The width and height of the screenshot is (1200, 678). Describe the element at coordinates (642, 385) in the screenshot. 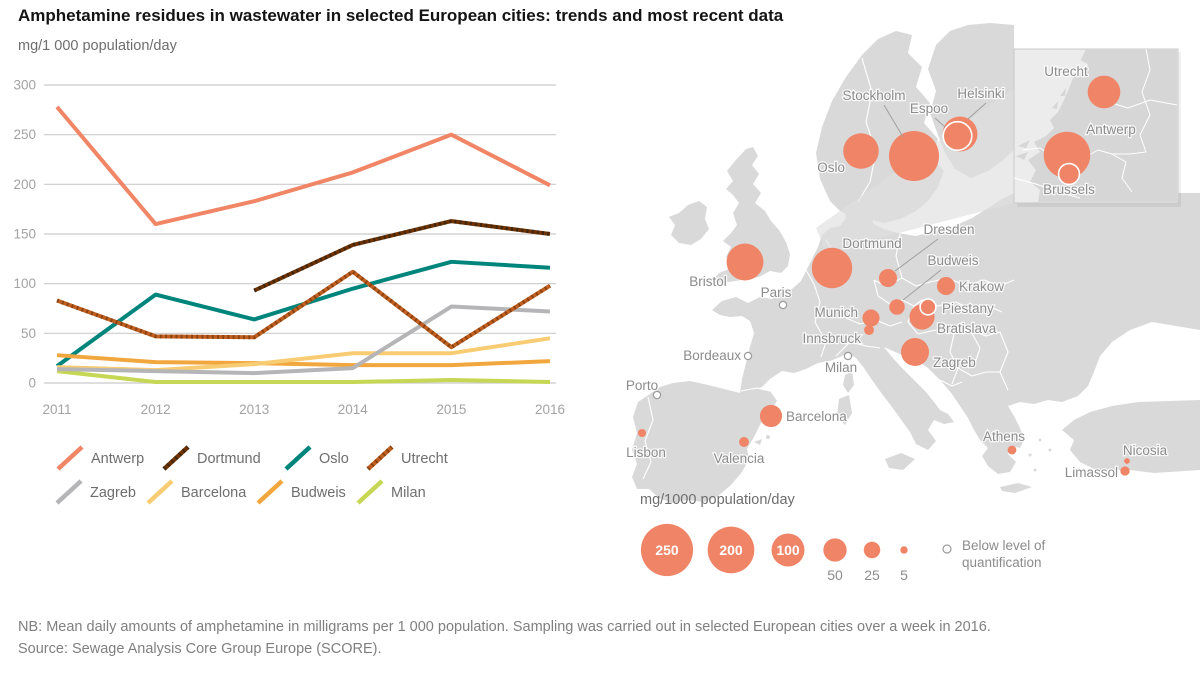

I see `city-label-porto: Porto` at that location.